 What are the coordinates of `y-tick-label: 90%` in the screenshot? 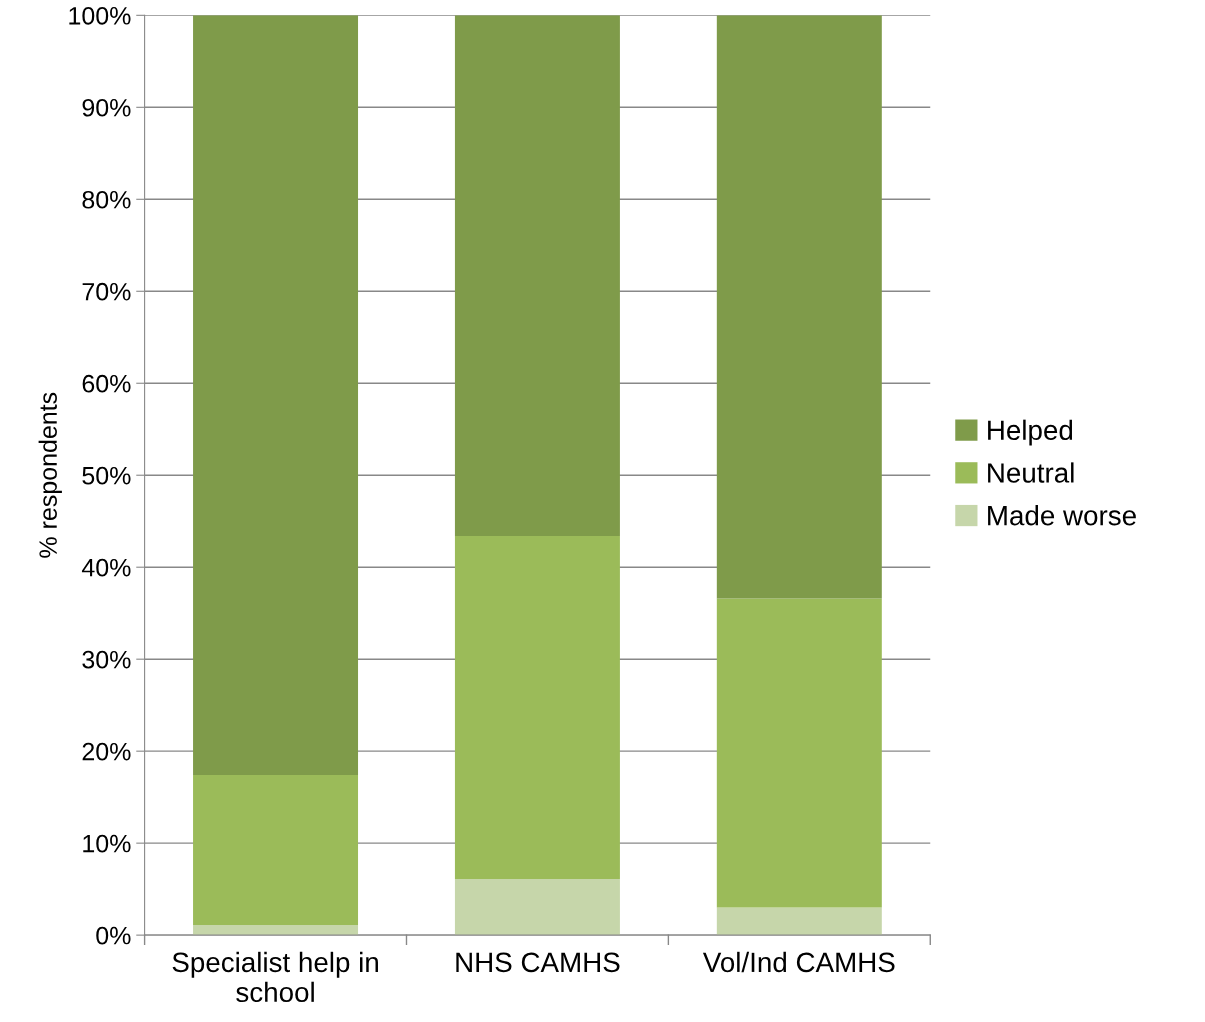 It's located at (106, 107).